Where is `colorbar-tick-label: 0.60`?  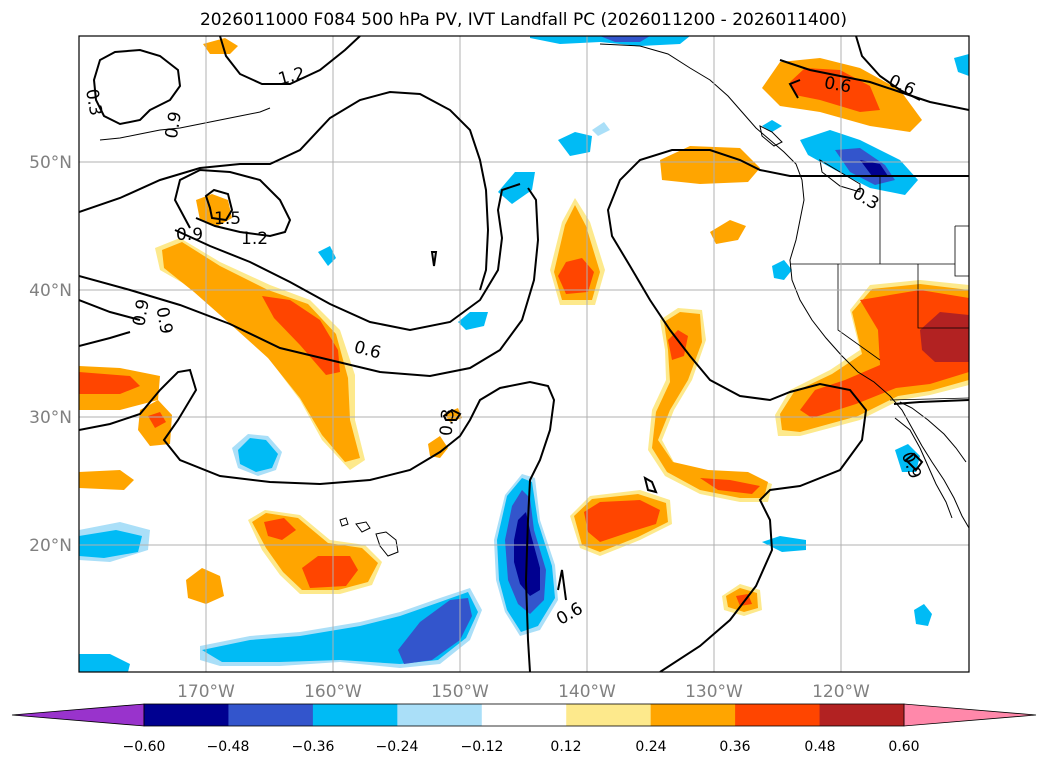
colorbar-tick-label: 0.60 is located at coordinates (903, 747).